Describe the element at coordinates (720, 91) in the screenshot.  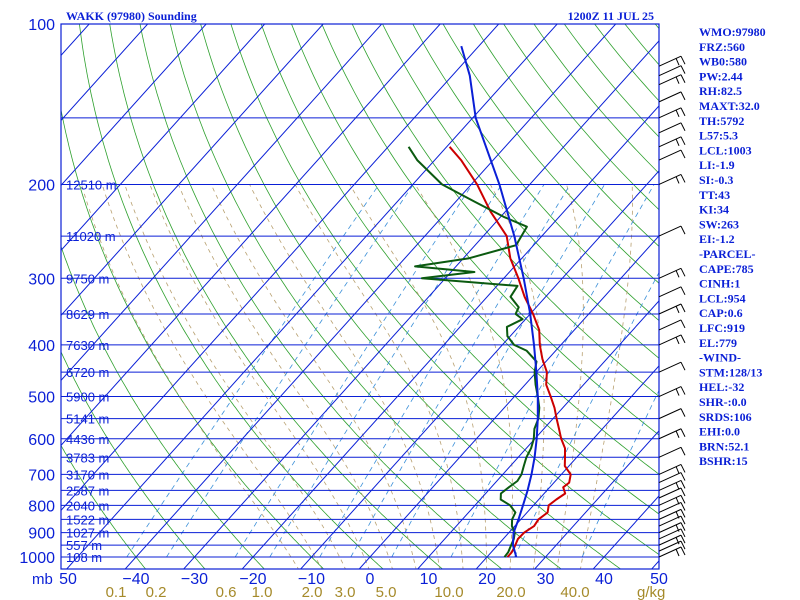
I see `sounding-index: RH:82.5` at that location.